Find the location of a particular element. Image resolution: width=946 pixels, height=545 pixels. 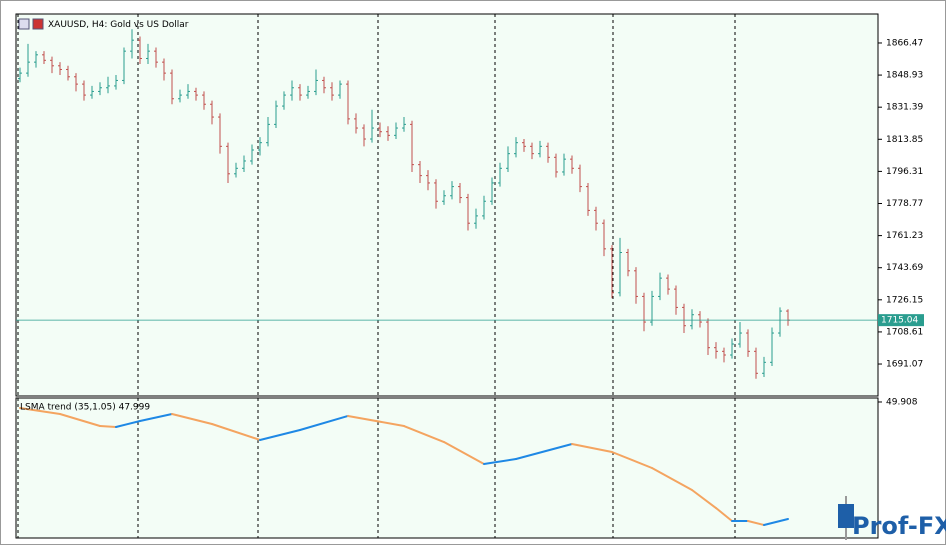

indicator-title: LSMA trend (35,1.05) 47.999 is located at coordinates (85, 408).